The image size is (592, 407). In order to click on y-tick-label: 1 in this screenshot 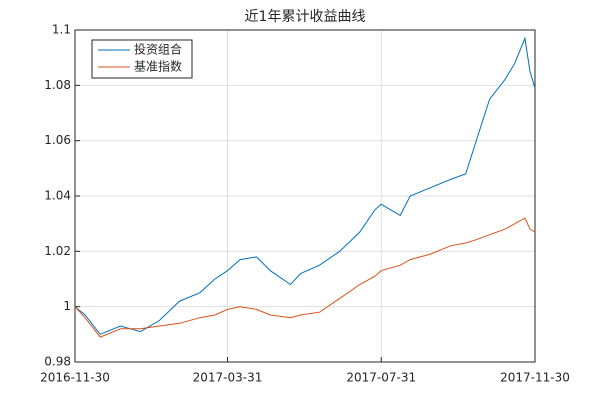, I will do `click(67, 306)`.